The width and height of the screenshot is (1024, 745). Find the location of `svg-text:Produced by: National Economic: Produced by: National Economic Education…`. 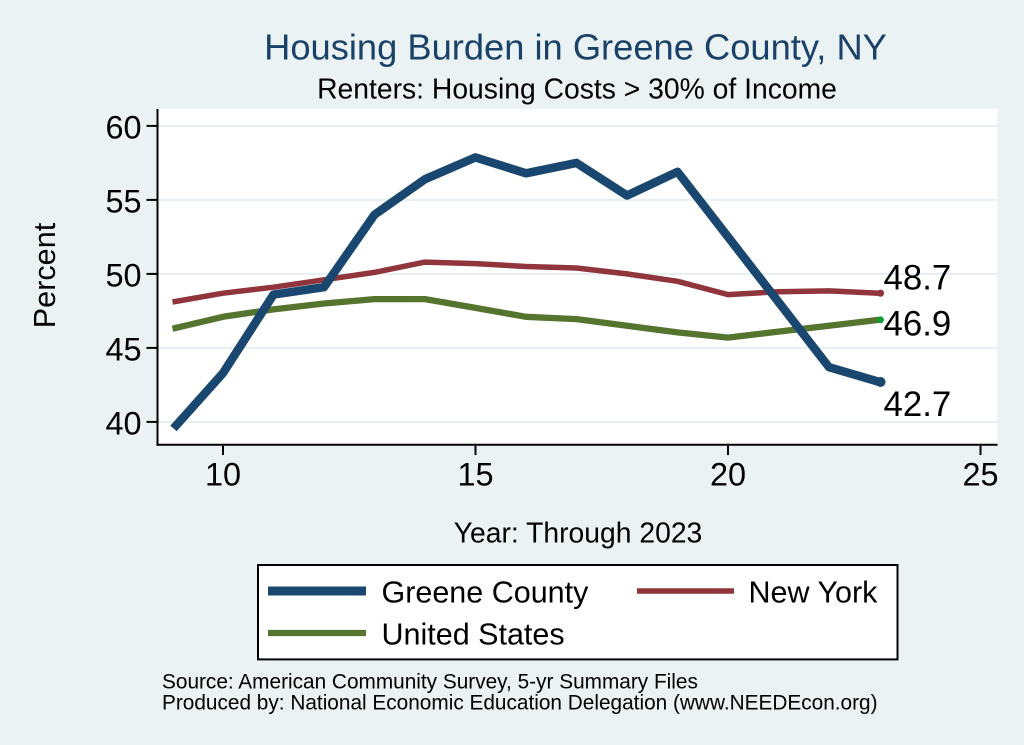

svg-text:Produced by: National Economic: Produced by: National Economic Education… is located at coordinates (520, 703).